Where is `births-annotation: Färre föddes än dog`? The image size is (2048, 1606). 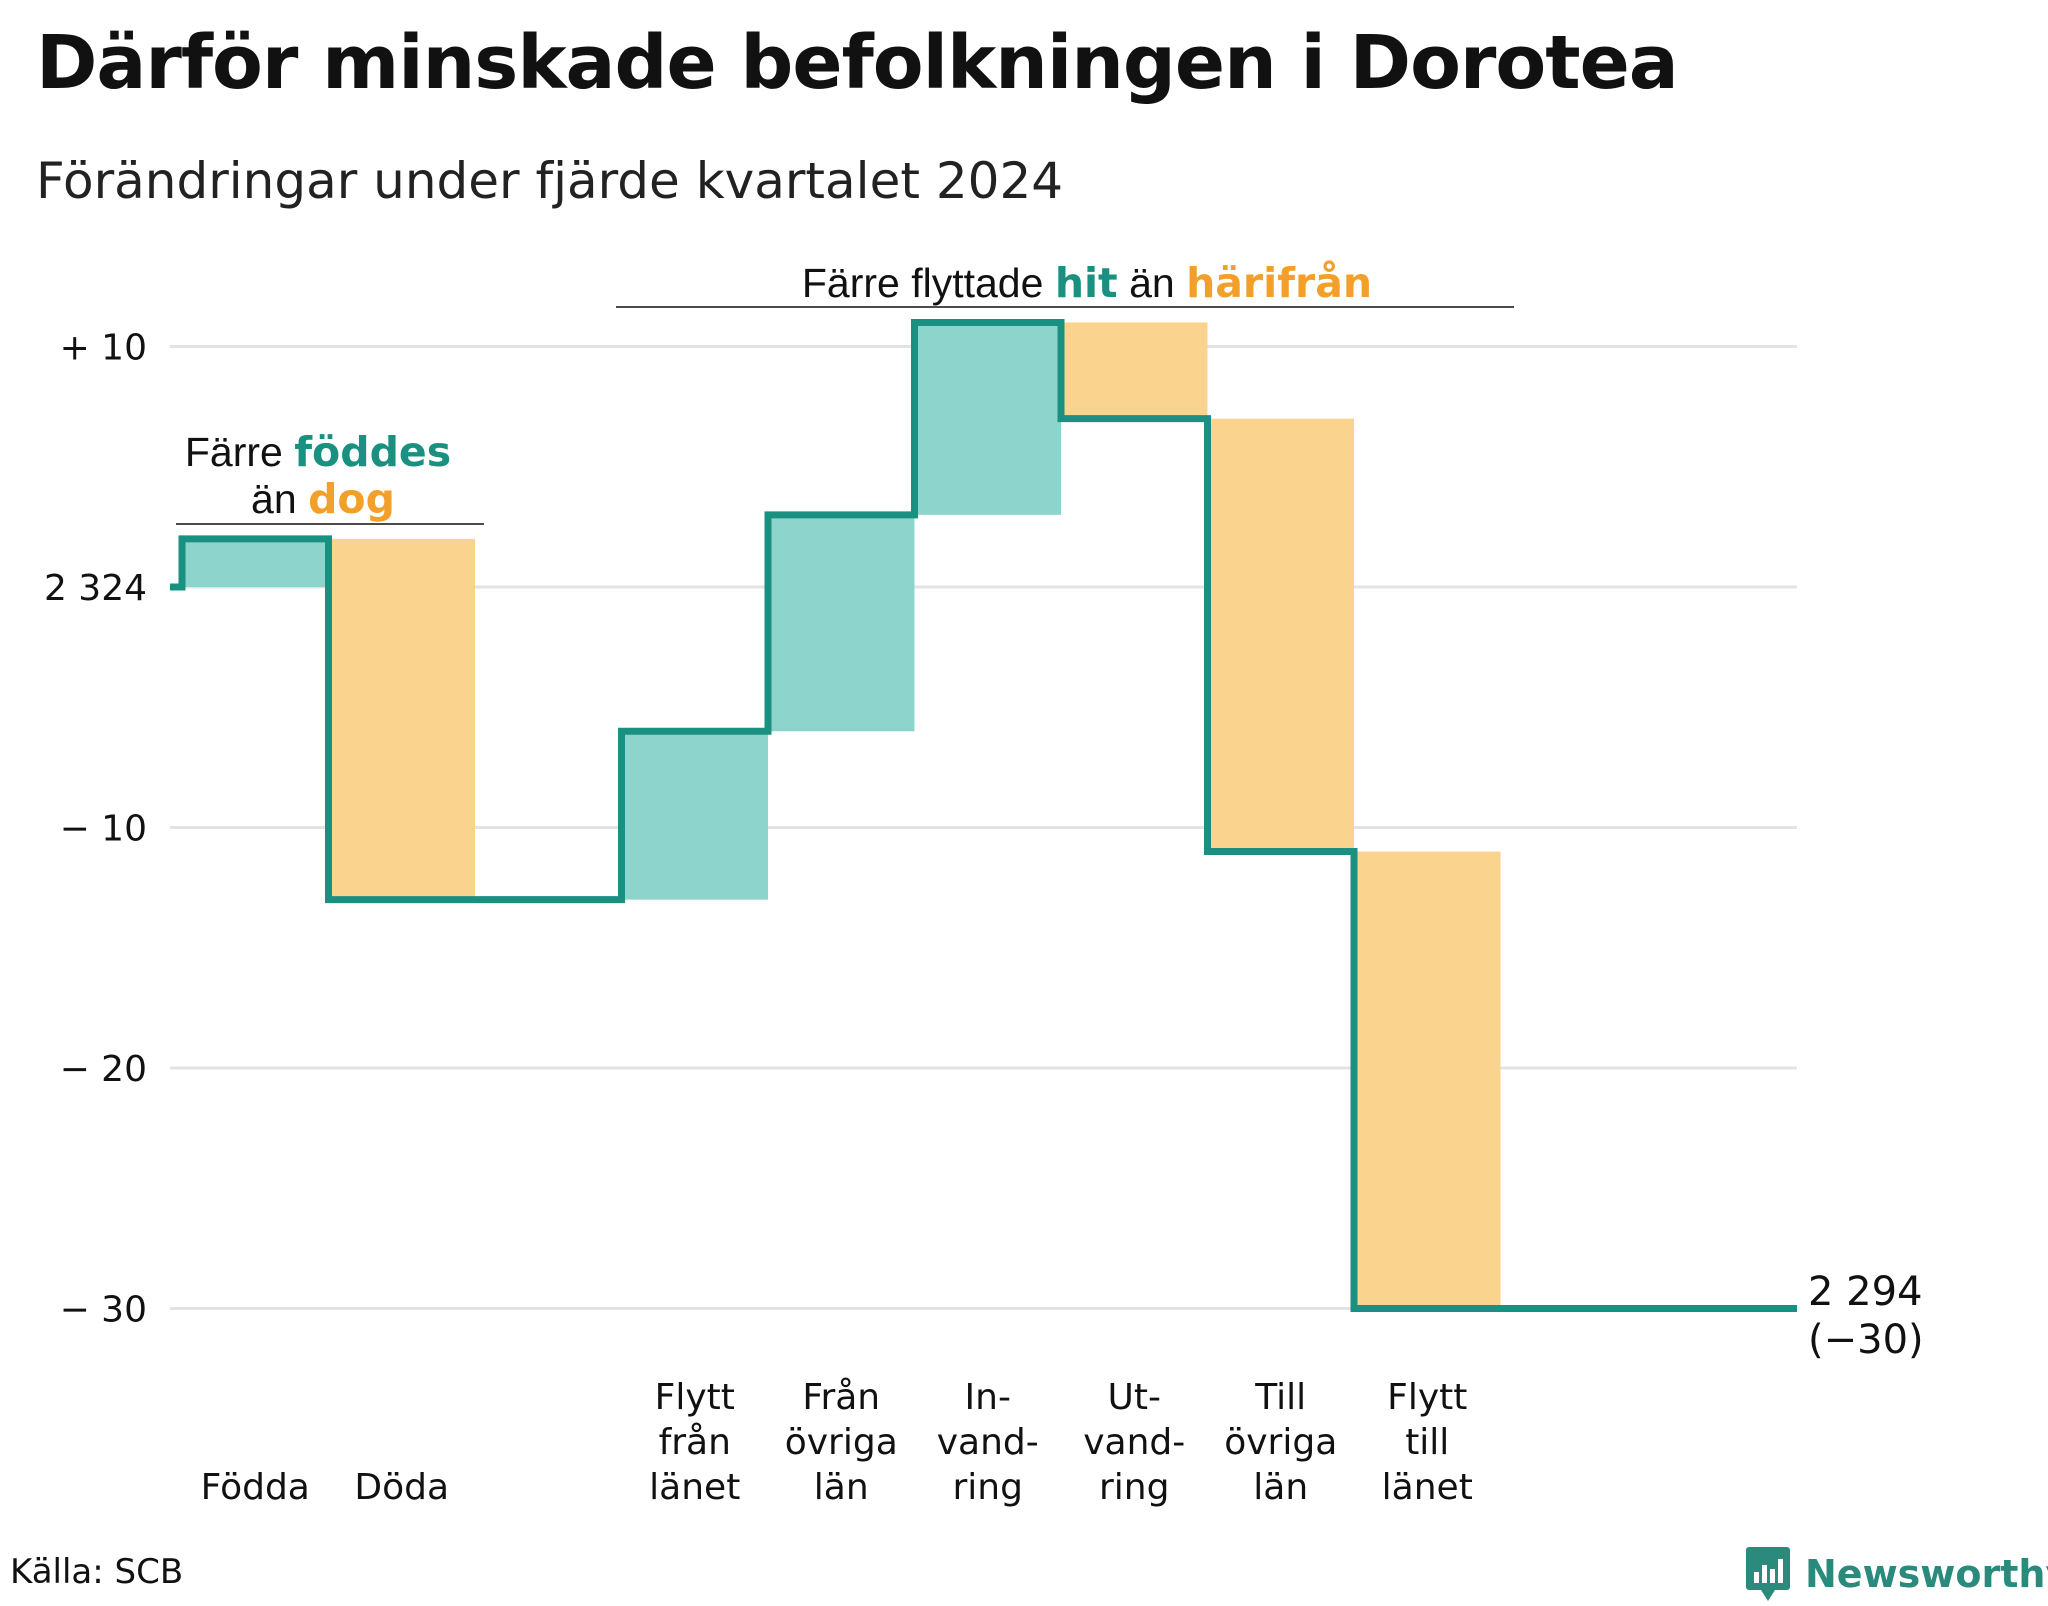
births-annotation: Färre föddes än dog is located at coordinates (330, 476).